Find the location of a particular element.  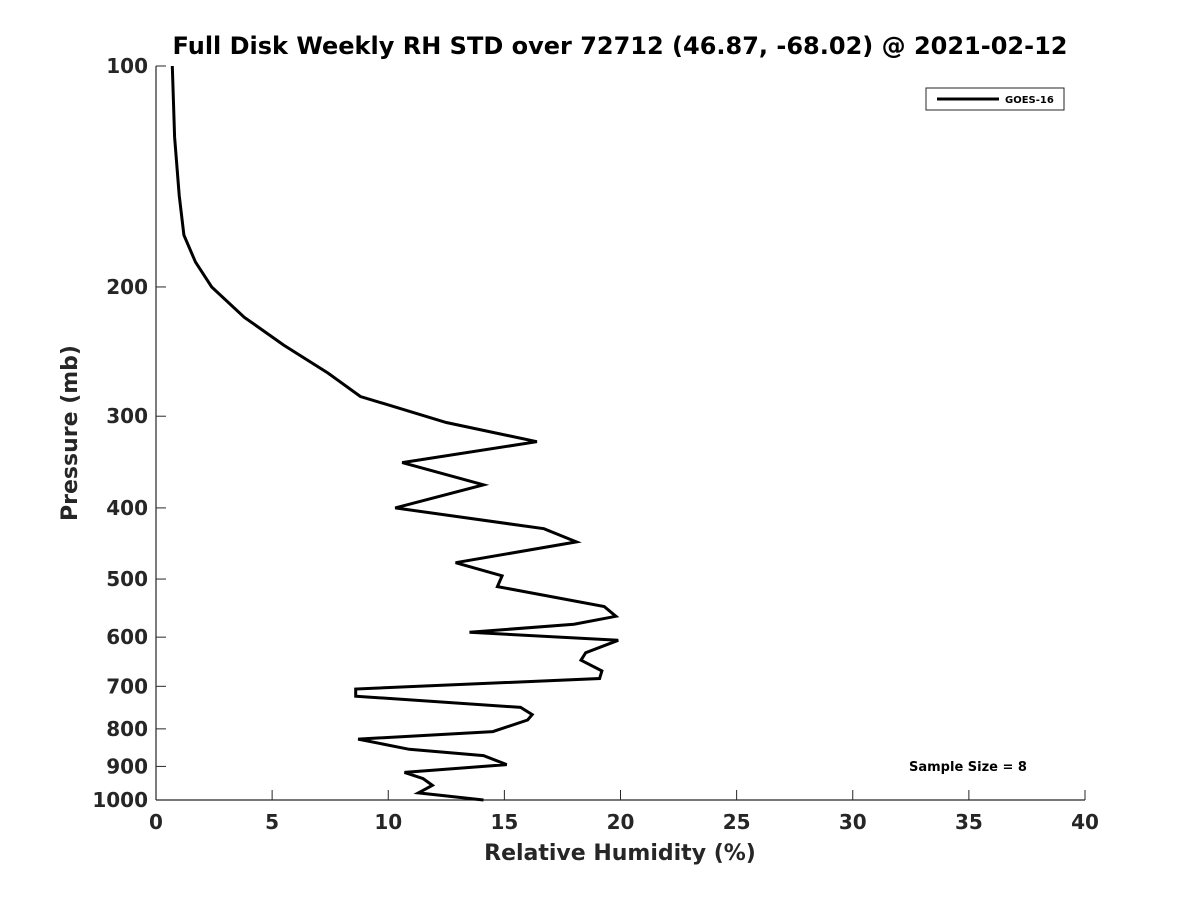

y-tick-label: 800 is located at coordinates (127, 729).